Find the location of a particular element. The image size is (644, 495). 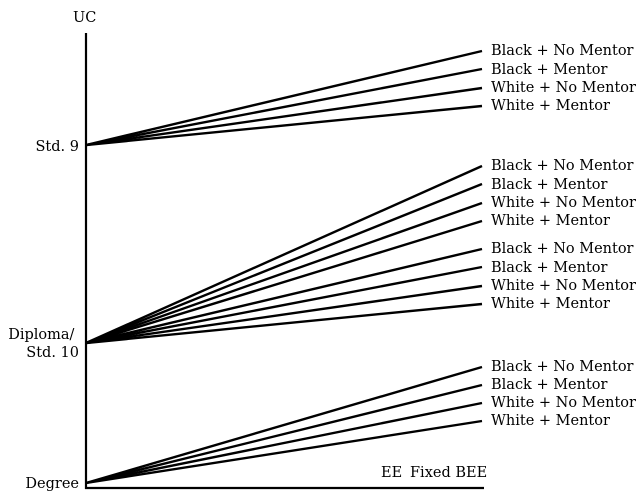

x-axis-label-ee: EE is located at coordinates (391, 473).